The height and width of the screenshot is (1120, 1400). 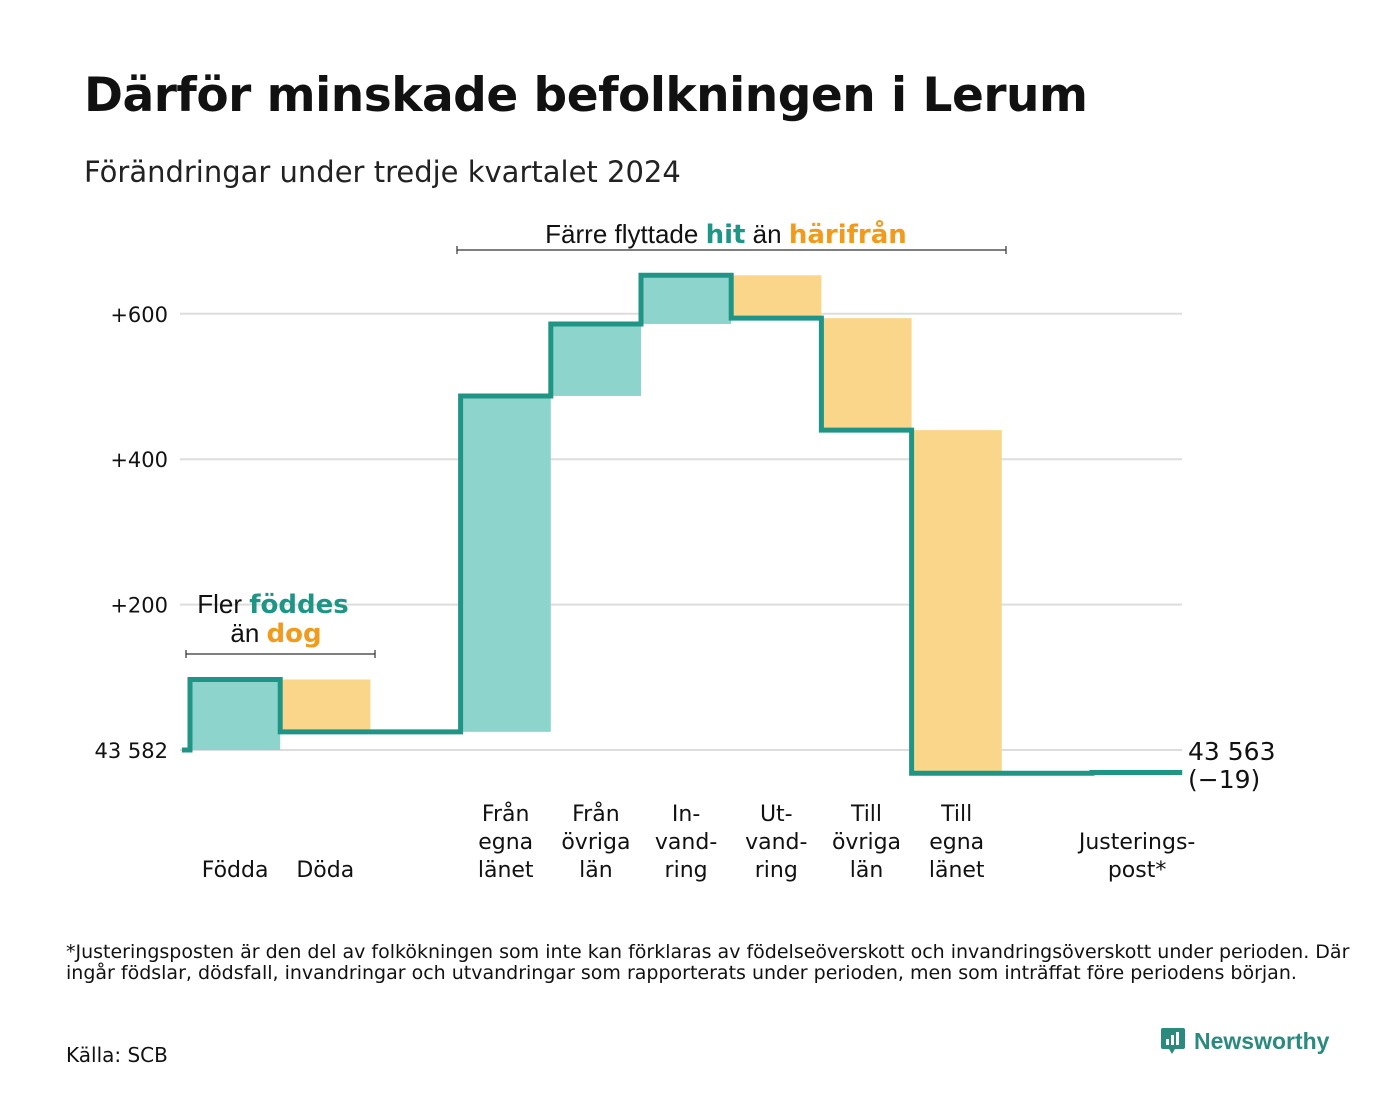 I want to click on newsworthy-logo-icon, so click(x=1173, y=1041).